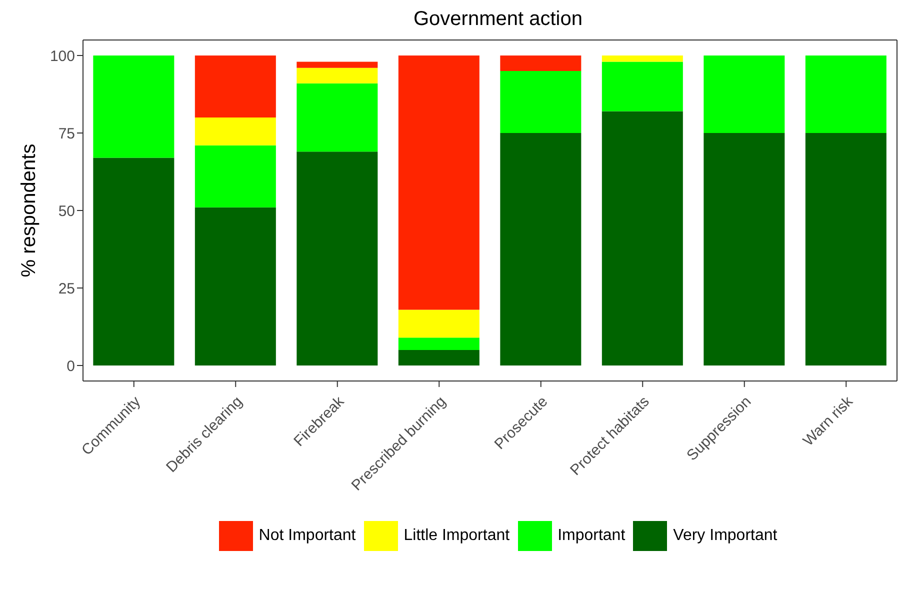 The height and width of the screenshot is (592, 906). What do you see at coordinates (592, 536) in the screenshot?
I see `legend-label: Important` at bounding box center [592, 536].